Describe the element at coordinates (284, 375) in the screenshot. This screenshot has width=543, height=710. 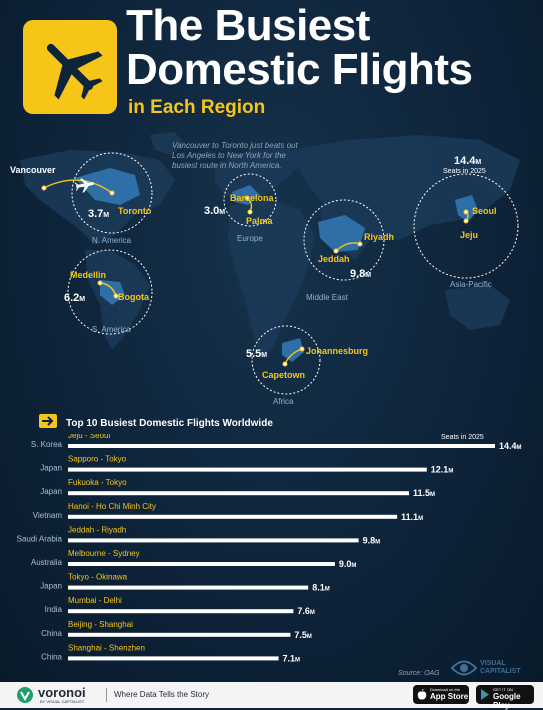
I see `city-label: Capetown` at that location.